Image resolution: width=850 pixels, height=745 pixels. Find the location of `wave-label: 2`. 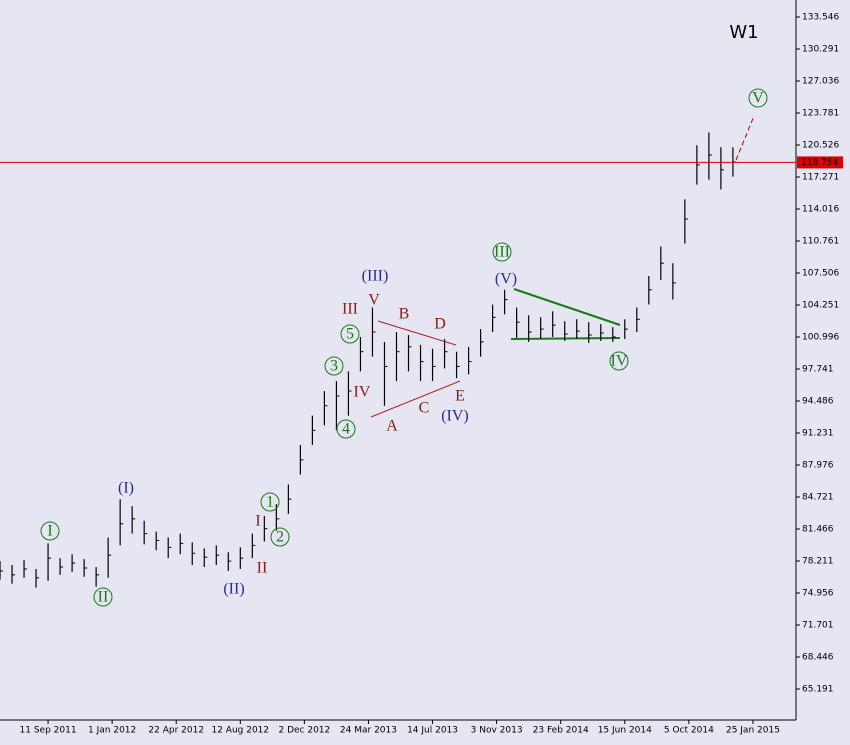

wave-label: 2 is located at coordinates (280, 537).